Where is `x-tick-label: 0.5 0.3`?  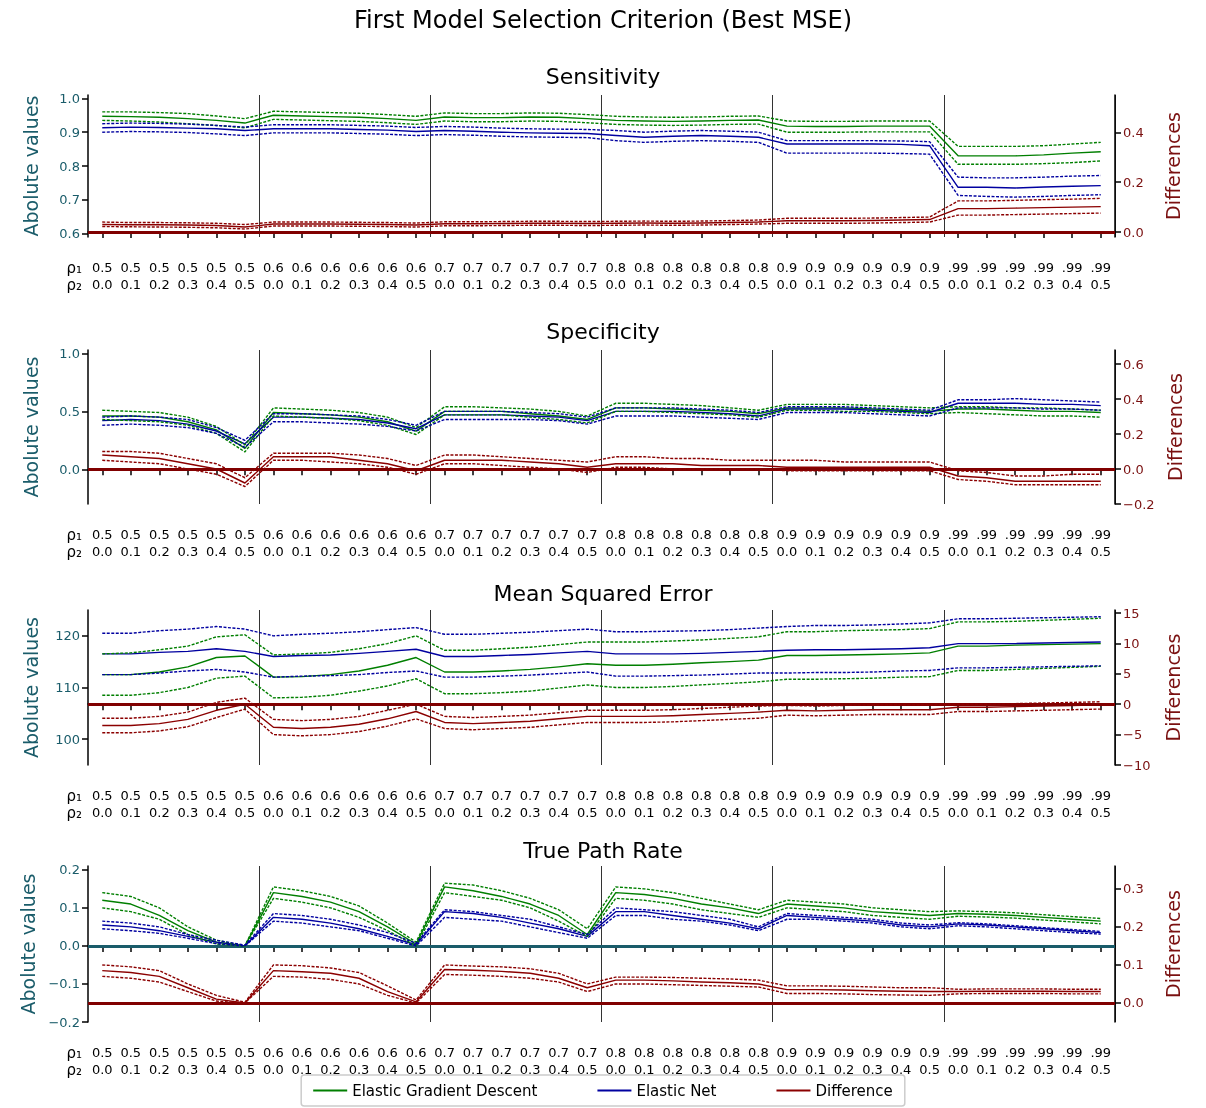 x-tick-label: 0.5 0.3 is located at coordinates (188, 1061).